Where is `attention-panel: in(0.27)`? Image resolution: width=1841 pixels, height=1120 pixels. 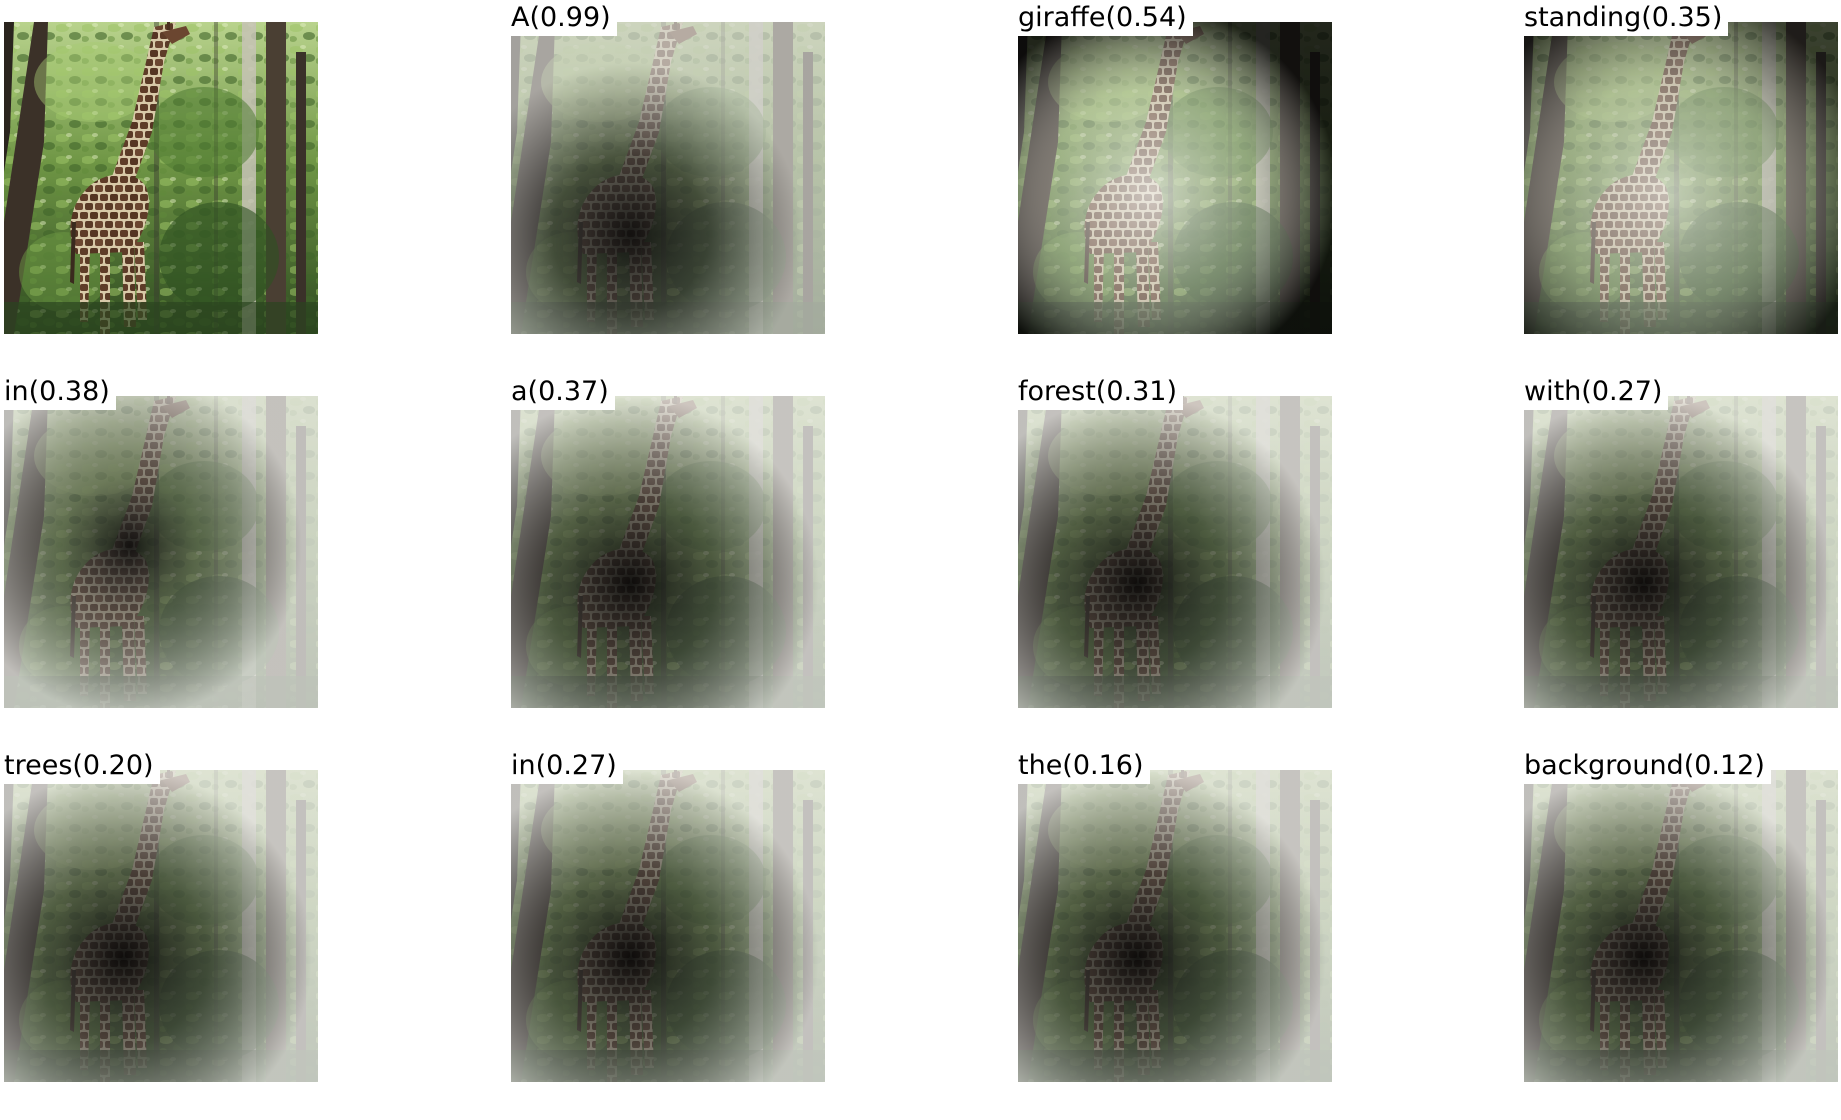
attention-panel: in(0.27) is located at coordinates (668, 934).